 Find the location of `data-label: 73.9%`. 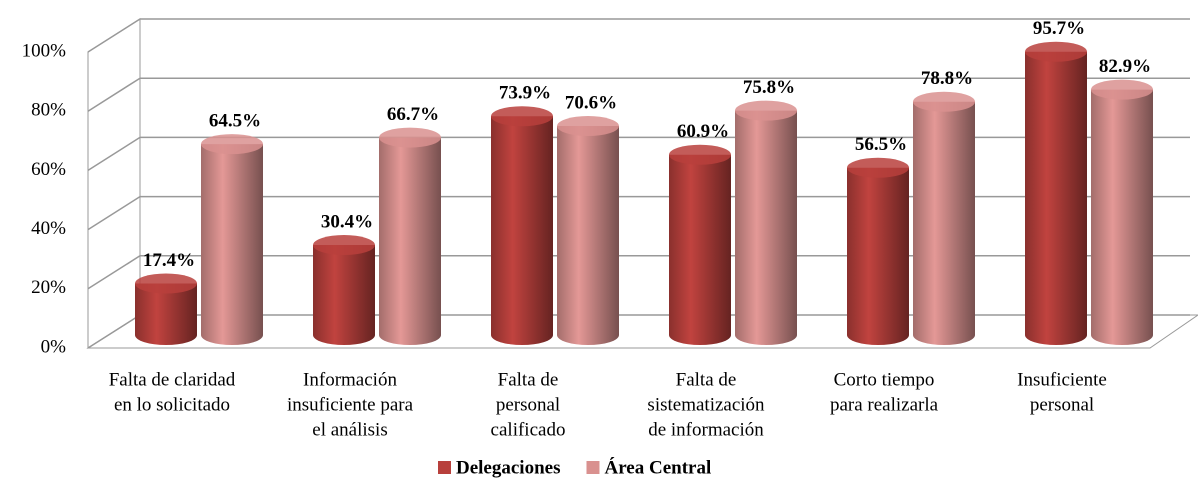

data-label: 73.9% is located at coordinates (525, 93).